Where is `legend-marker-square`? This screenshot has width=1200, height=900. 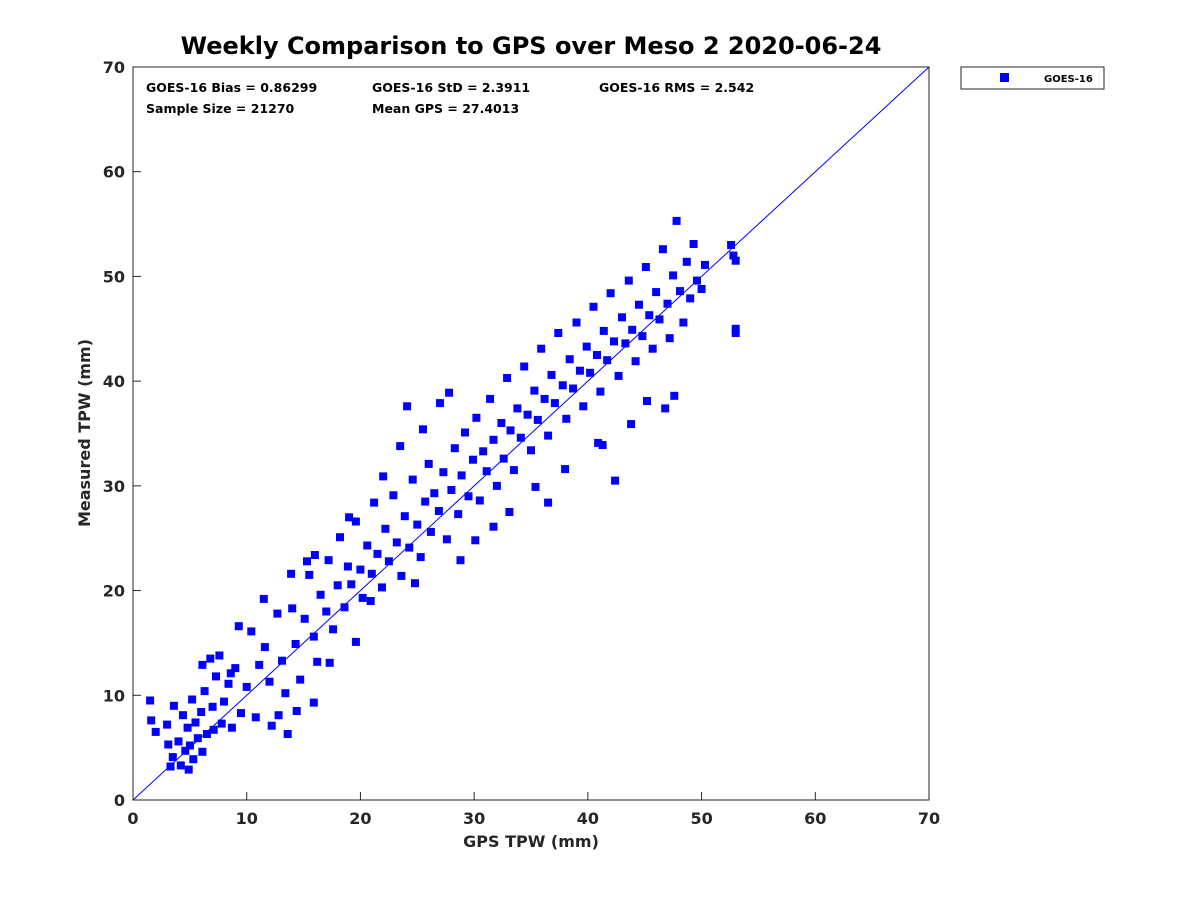
legend-marker-square is located at coordinates (1004, 77).